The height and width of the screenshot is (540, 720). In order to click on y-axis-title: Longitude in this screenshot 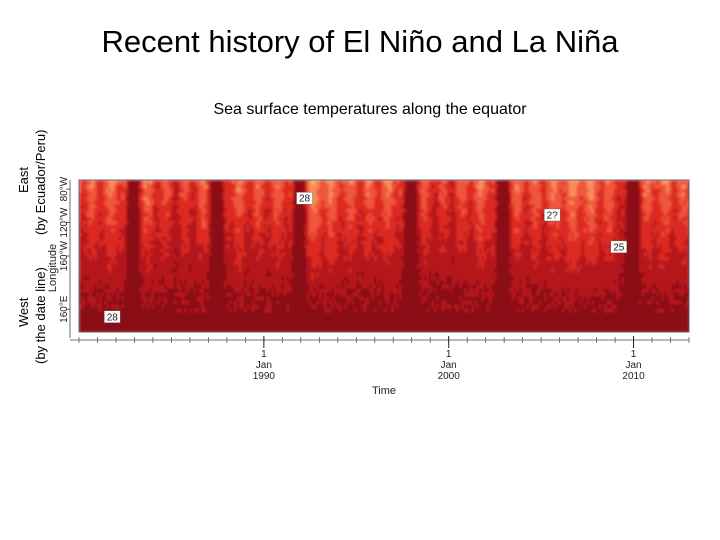, I will do `click(53, 268)`.